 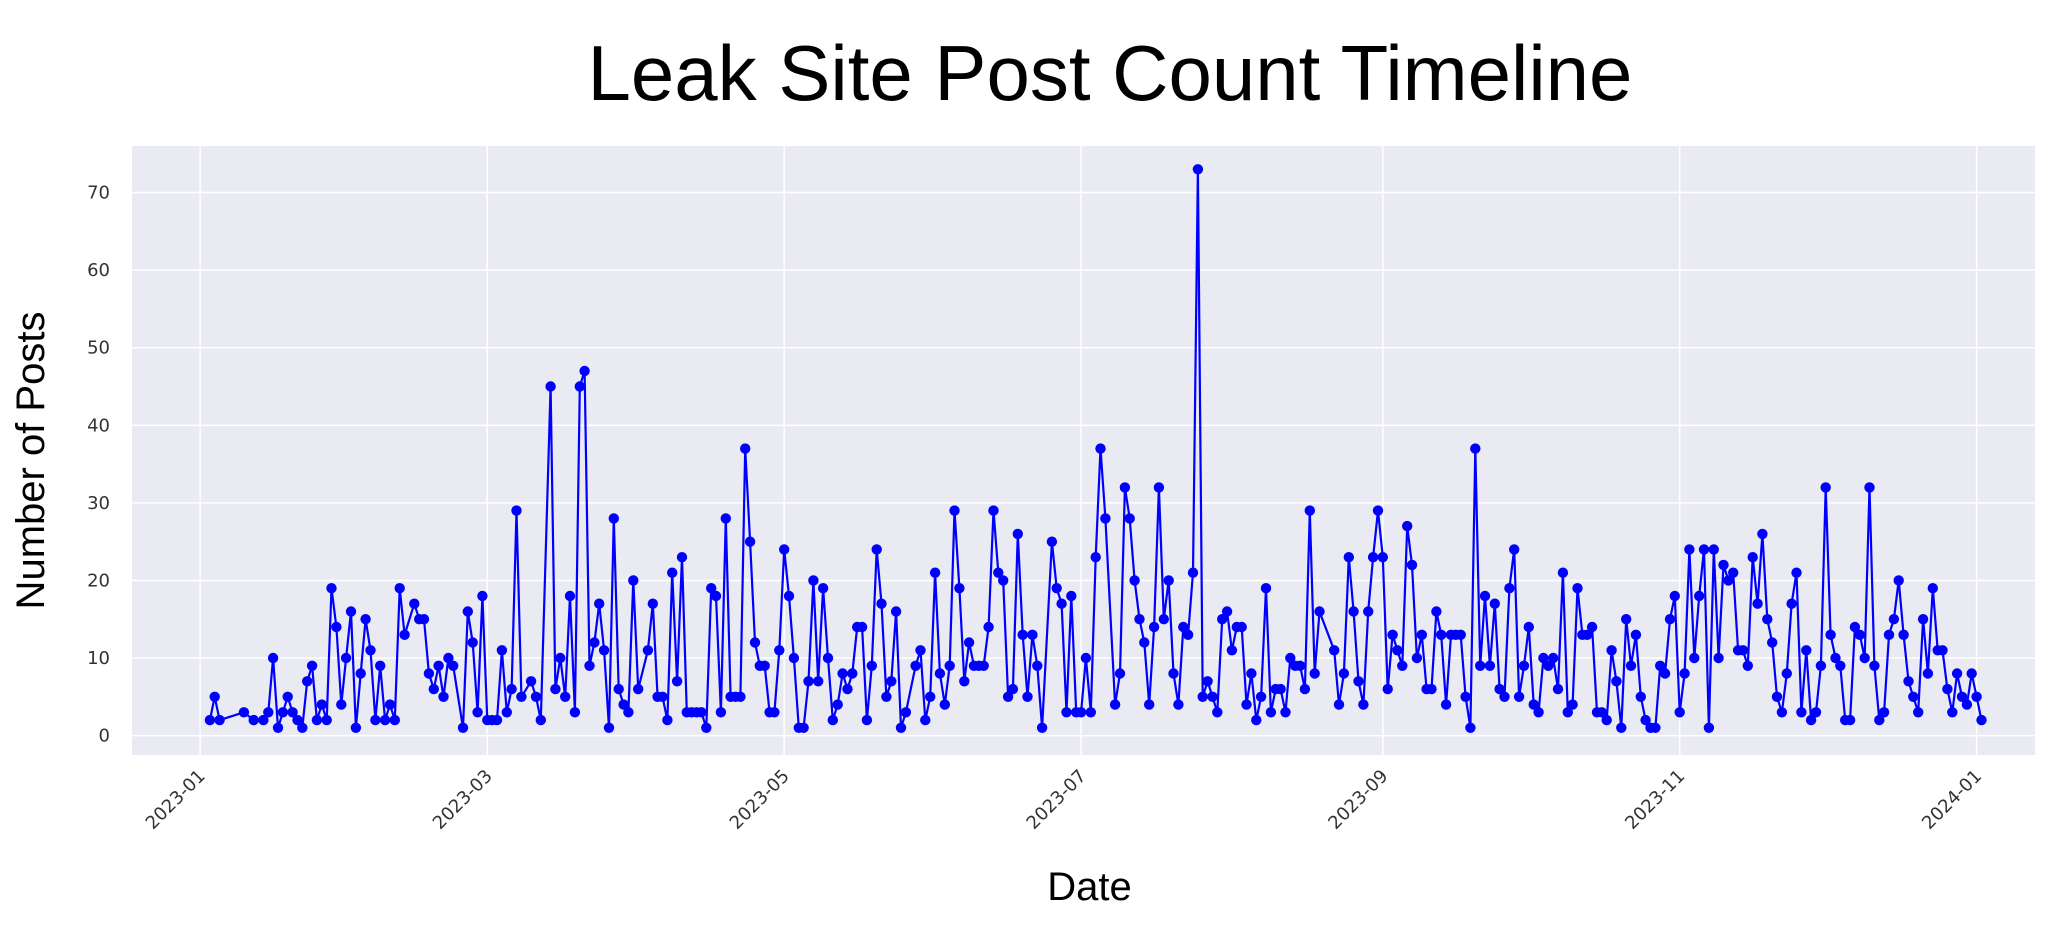 I want to click on y-tick-label: 0, so click(x=104, y=736).